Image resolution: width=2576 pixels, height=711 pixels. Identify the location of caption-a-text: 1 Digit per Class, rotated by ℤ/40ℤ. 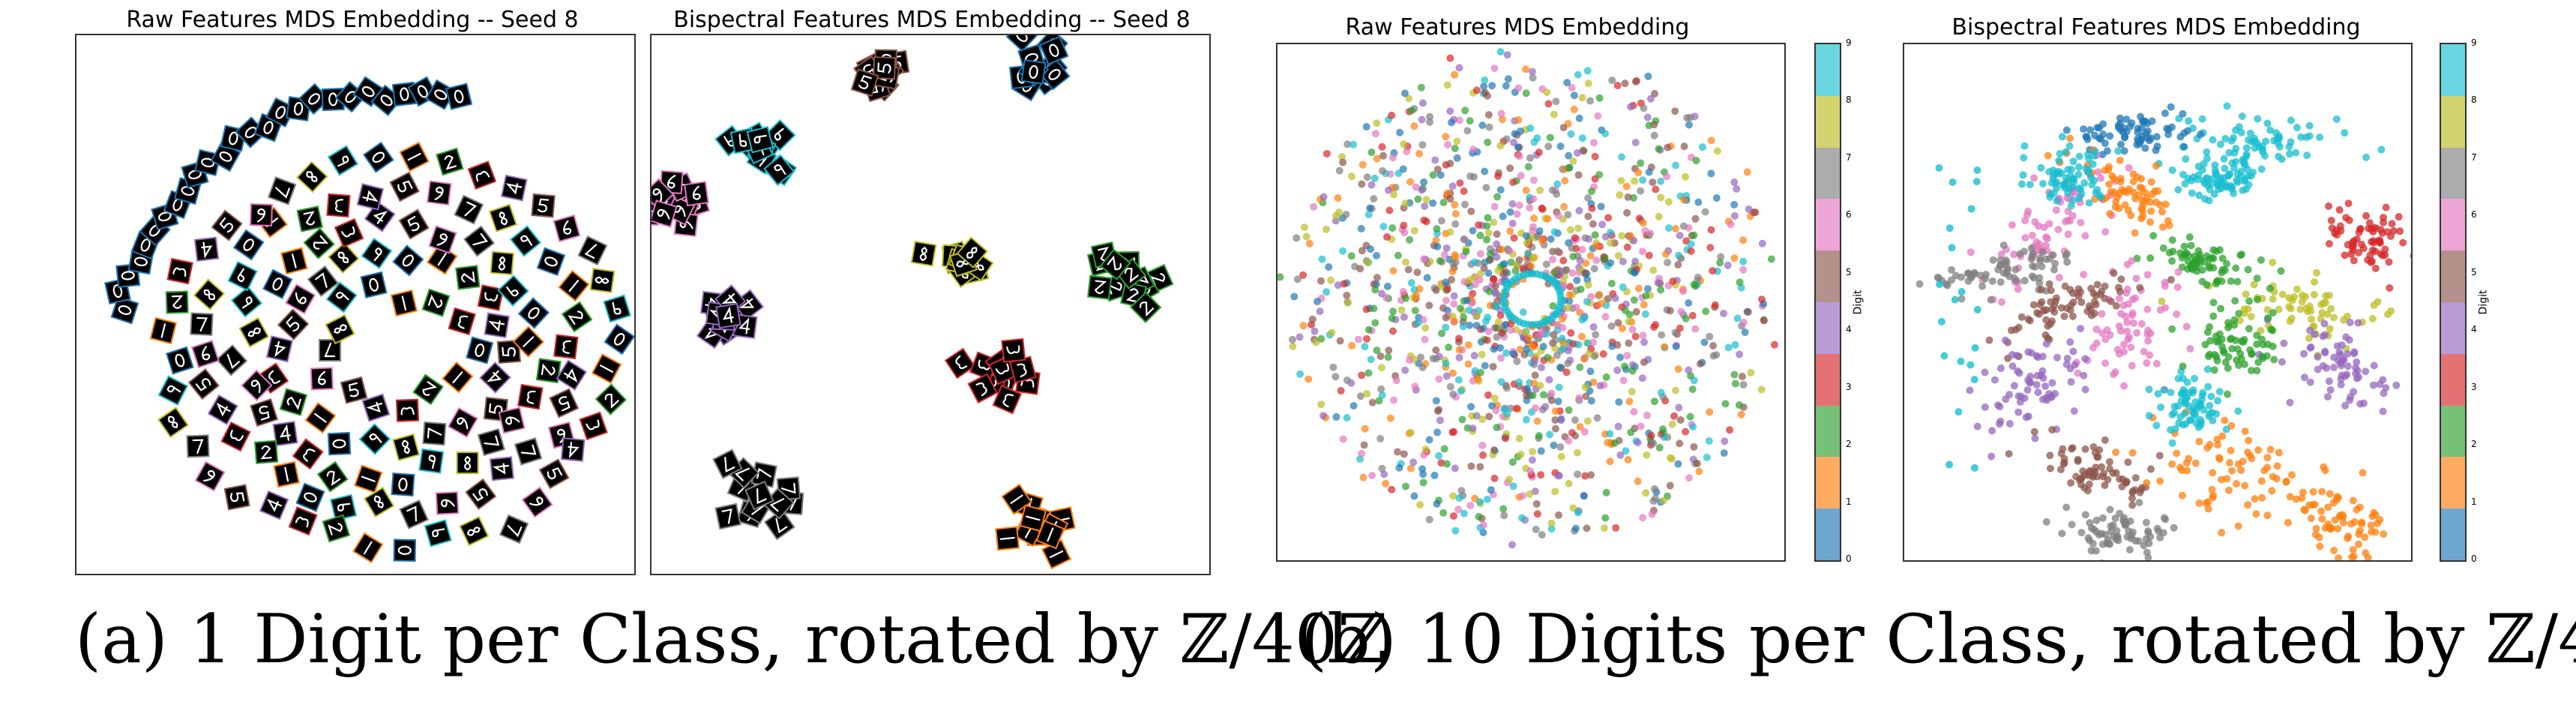
(788, 639).